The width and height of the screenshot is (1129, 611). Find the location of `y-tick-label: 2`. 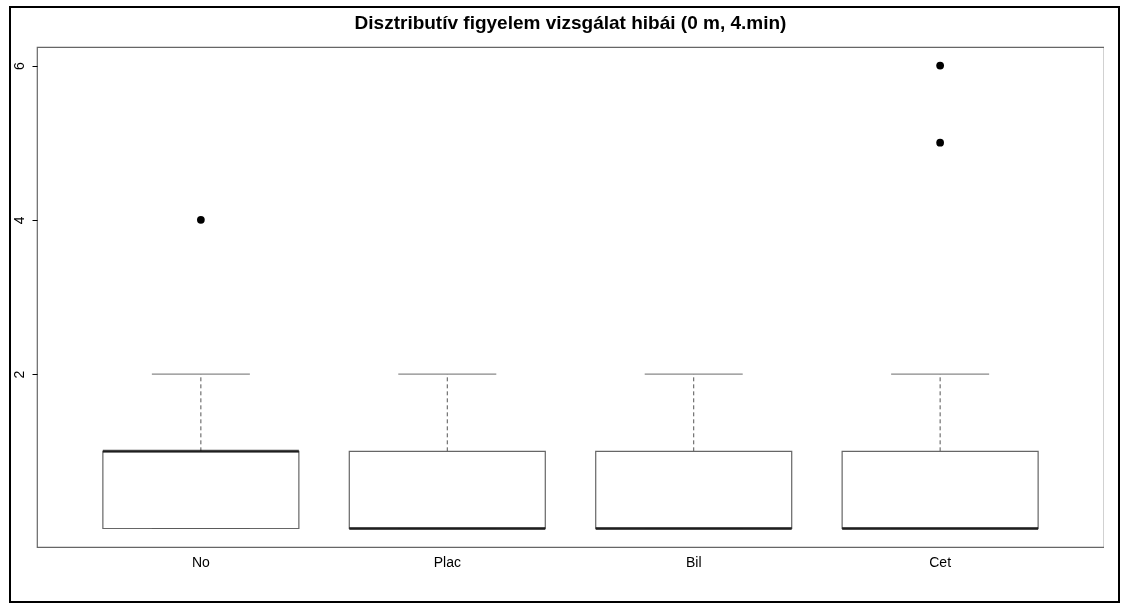

y-tick-label: 2 is located at coordinates (18, 374).